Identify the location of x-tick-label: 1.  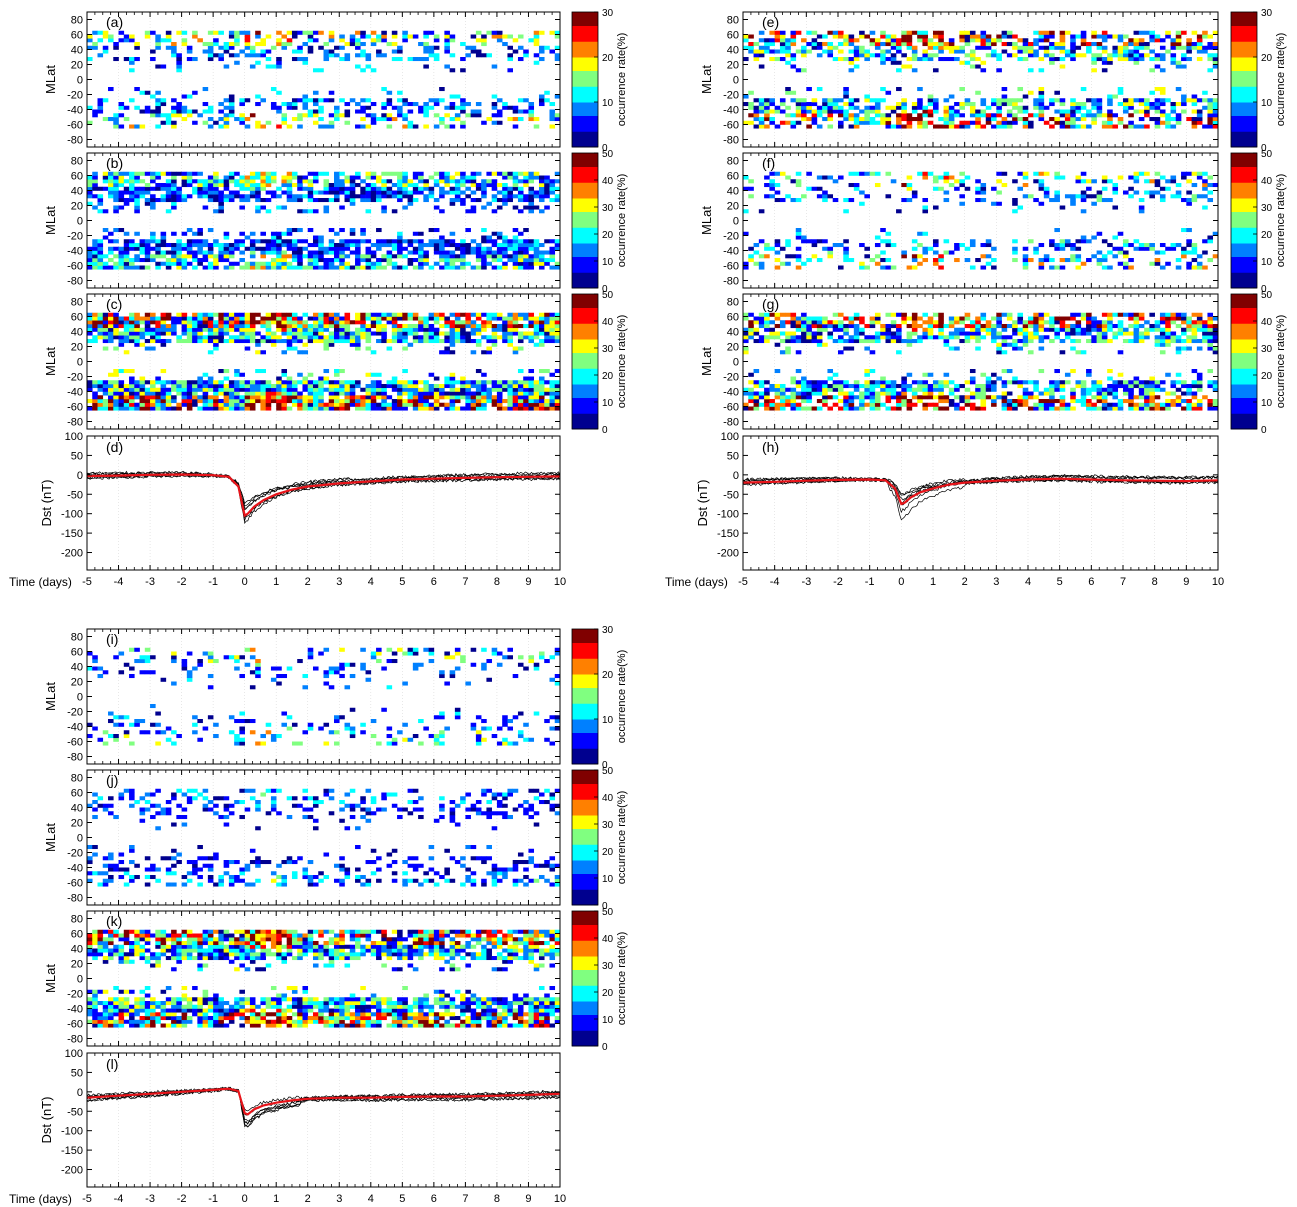
(276, 582).